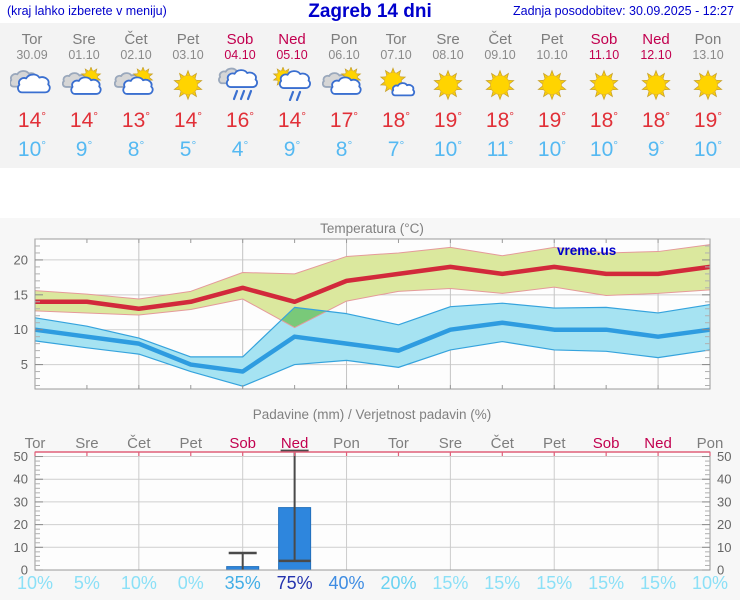  What do you see at coordinates (87, 583) in the screenshot?
I see `precip-probability-label: 5%` at bounding box center [87, 583].